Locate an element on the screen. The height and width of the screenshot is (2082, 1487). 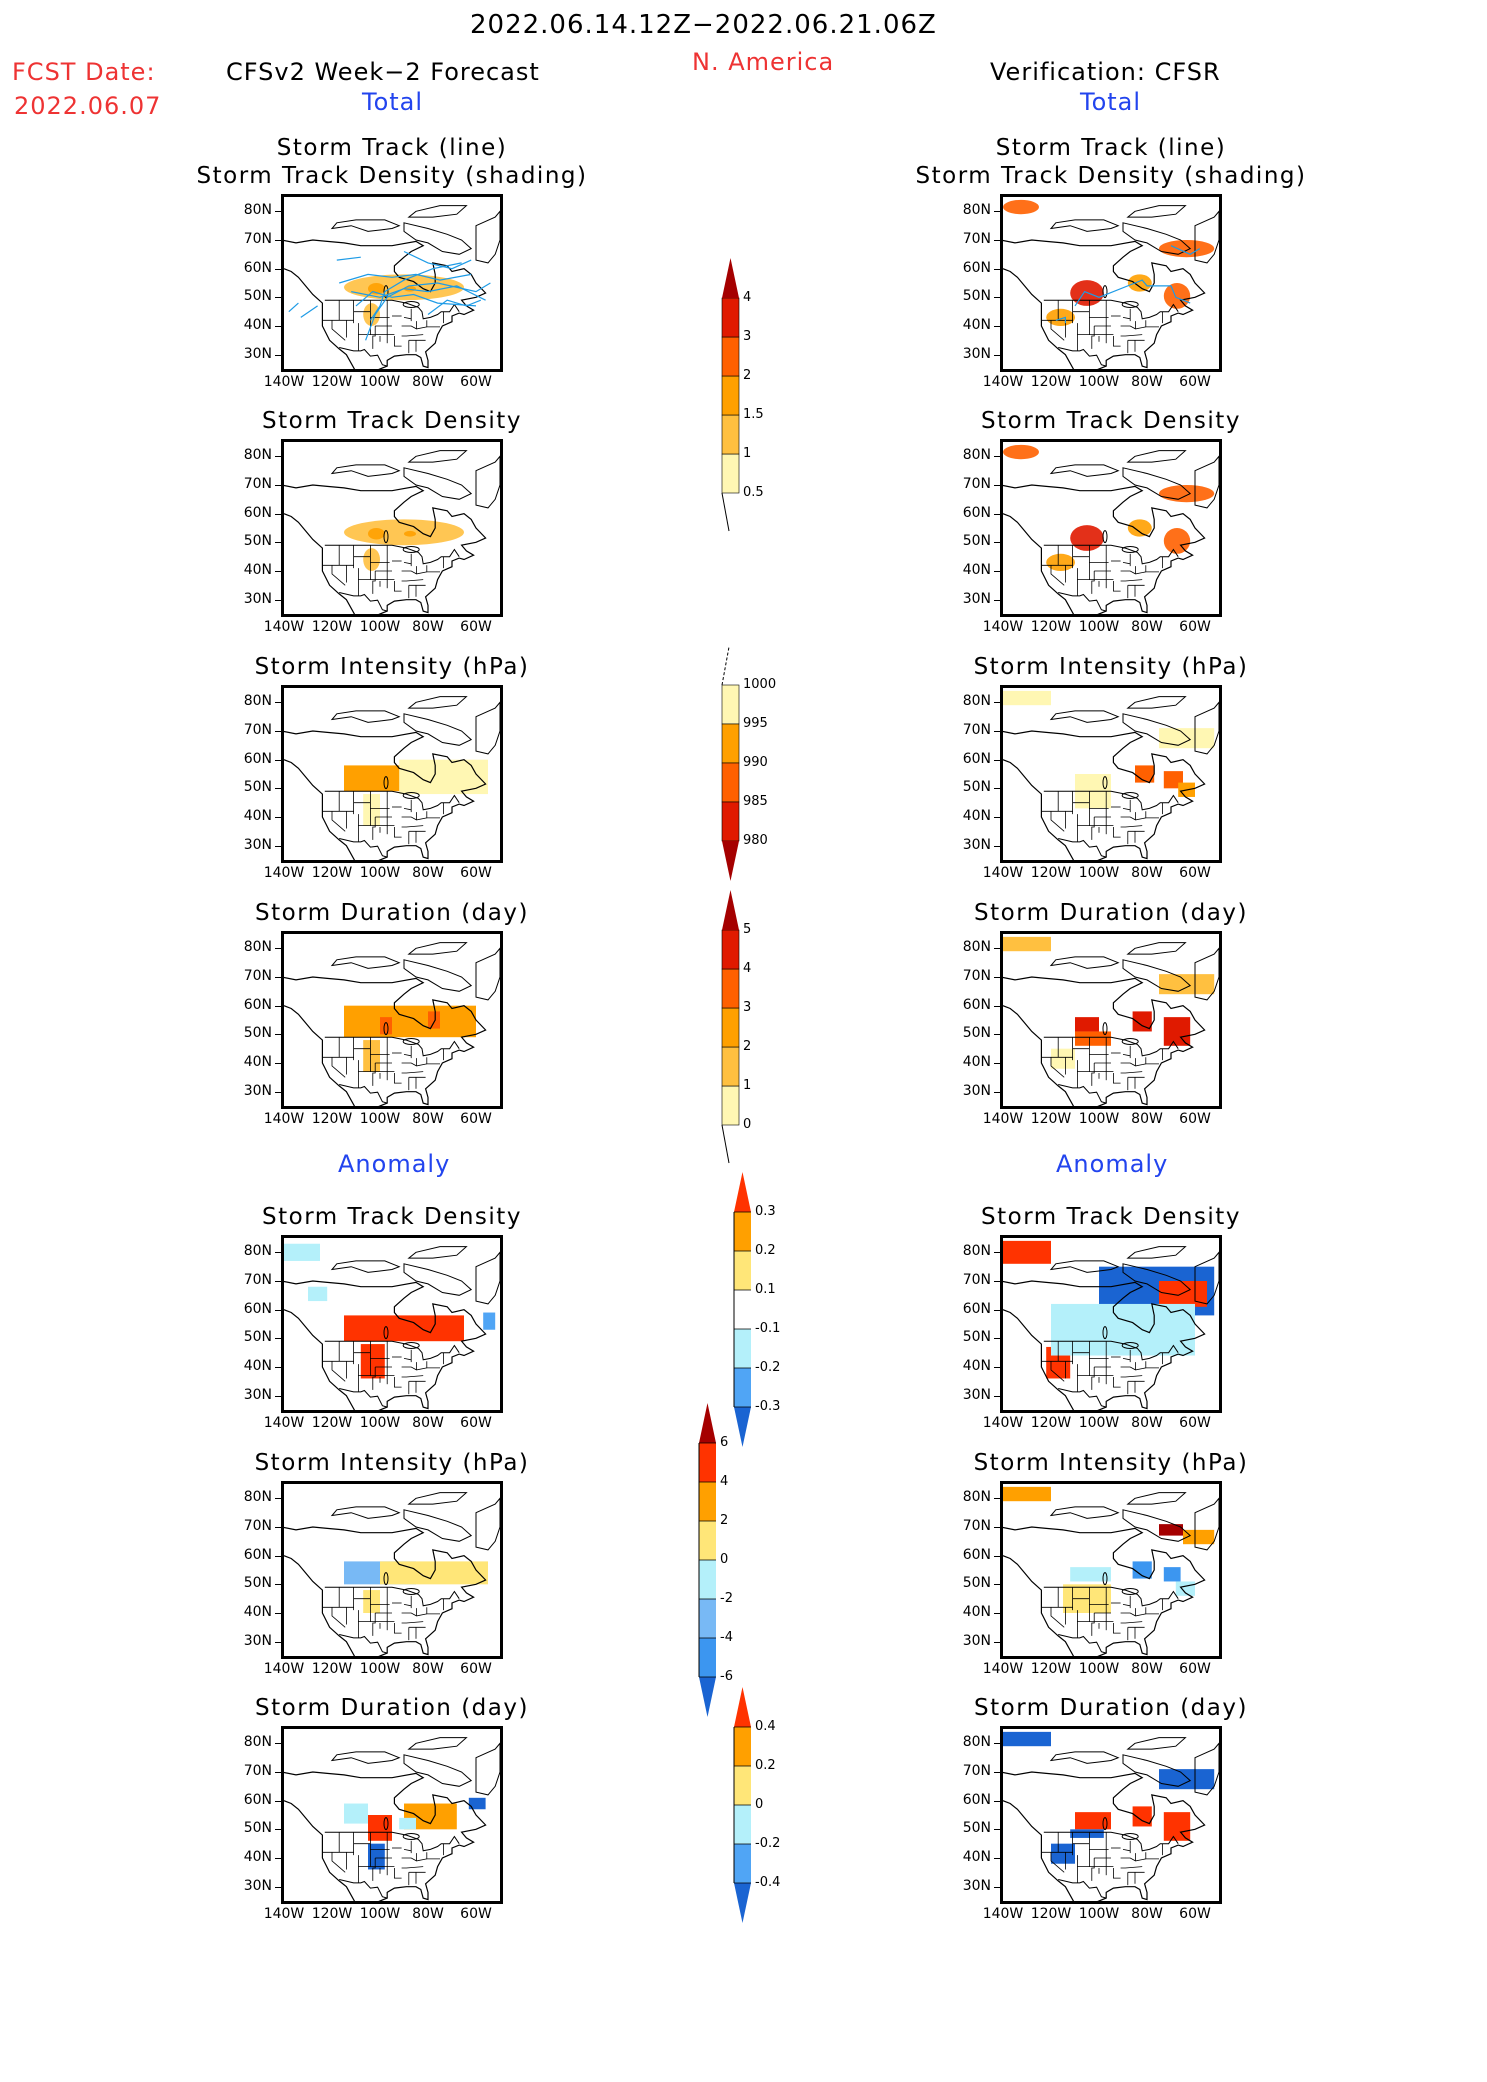
colorbar-tick-label: -0.1 is located at coordinates (768, 1328).